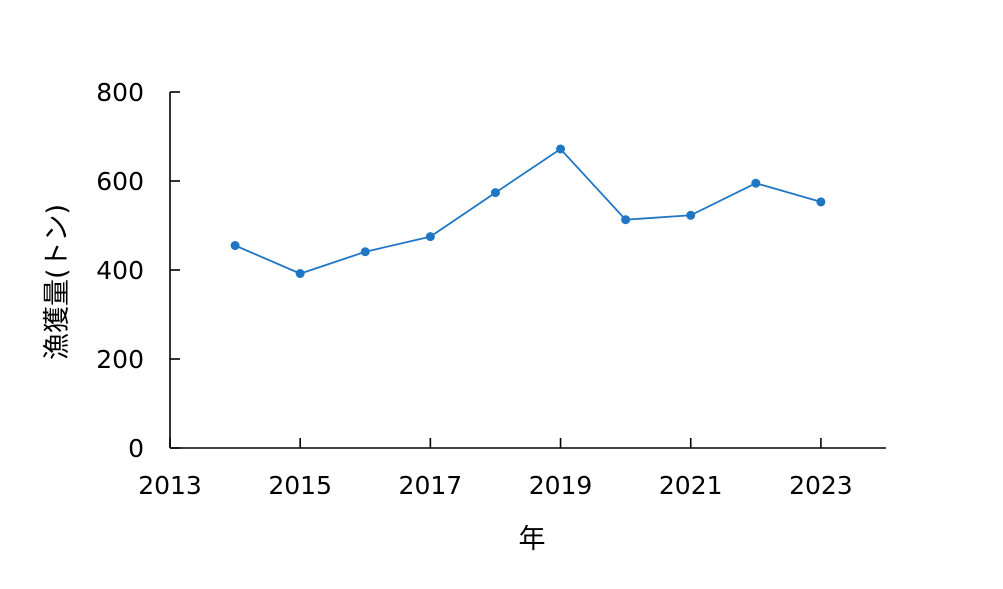 This screenshot has width=1003, height=589. I want to click on y-tick-label: 200, so click(120, 359).